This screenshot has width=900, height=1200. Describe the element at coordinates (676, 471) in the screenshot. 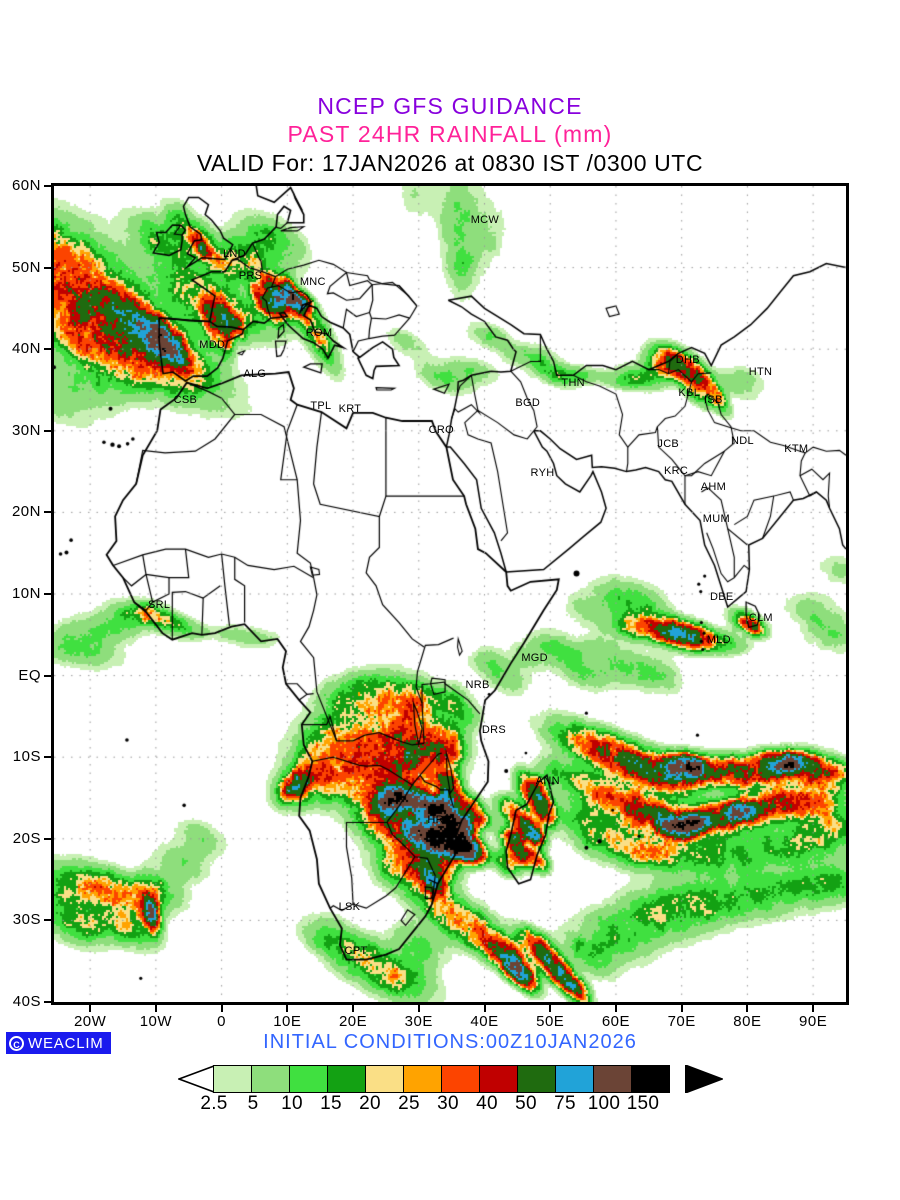

I see `city-label: KRC` at that location.